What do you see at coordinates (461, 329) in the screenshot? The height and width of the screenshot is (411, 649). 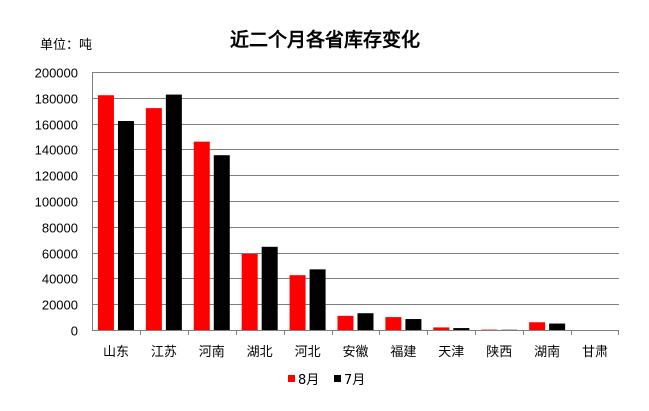 I see `bar-7月-天津` at bounding box center [461, 329].